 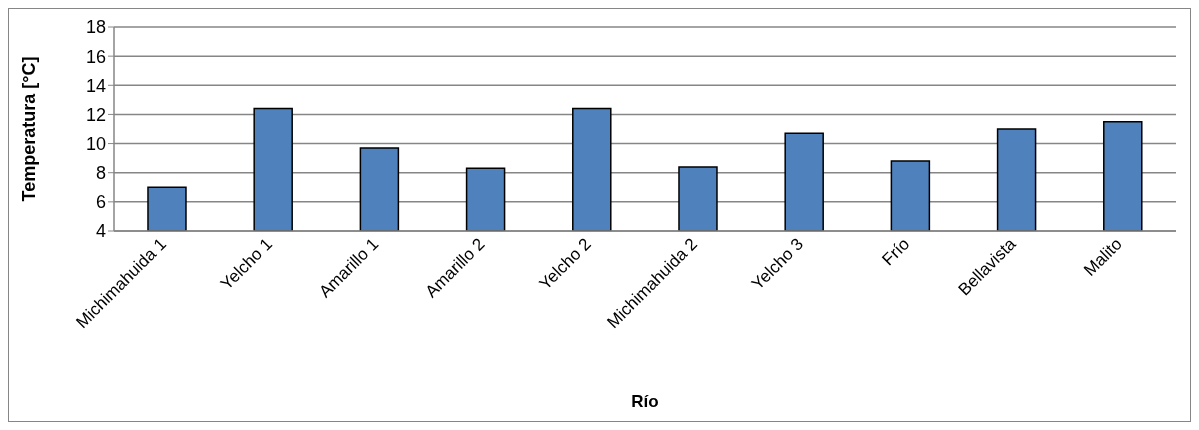 What do you see at coordinates (95, 114) in the screenshot?
I see `y-tick-label: 12` at bounding box center [95, 114].